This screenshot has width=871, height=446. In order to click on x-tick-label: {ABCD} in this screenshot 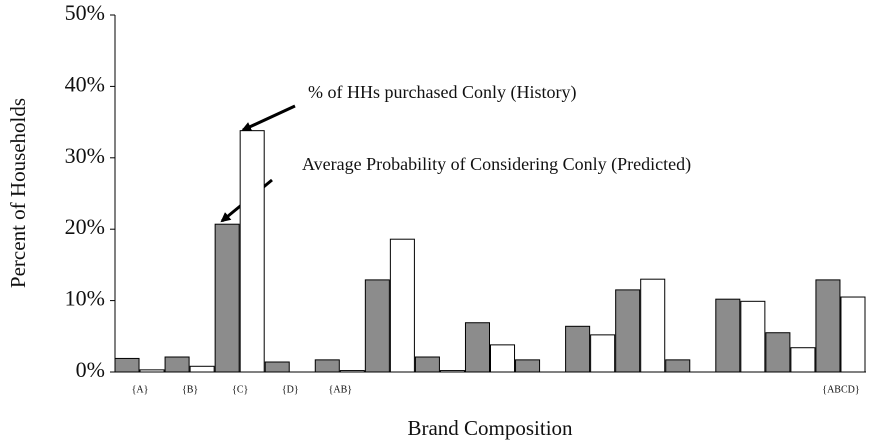, I will do `click(840, 389)`.